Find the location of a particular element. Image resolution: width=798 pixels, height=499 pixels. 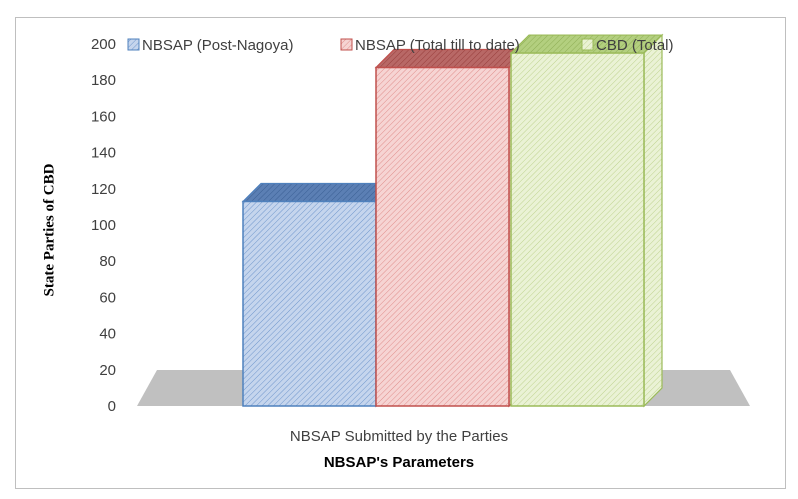

legend-label: CBD (Total) is located at coordinates (635, 45).